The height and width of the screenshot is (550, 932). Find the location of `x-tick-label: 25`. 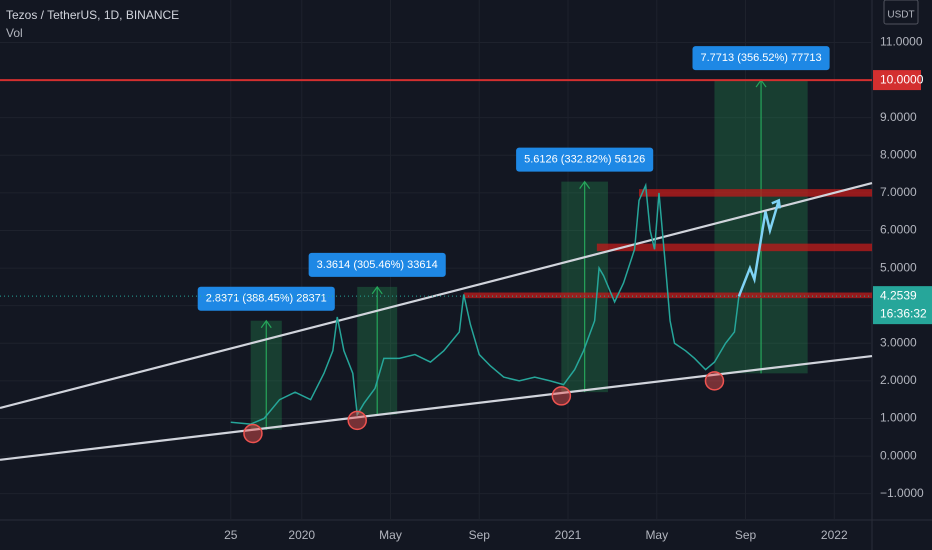

x-tick-label: 25 is located at coordinates (231, 535).